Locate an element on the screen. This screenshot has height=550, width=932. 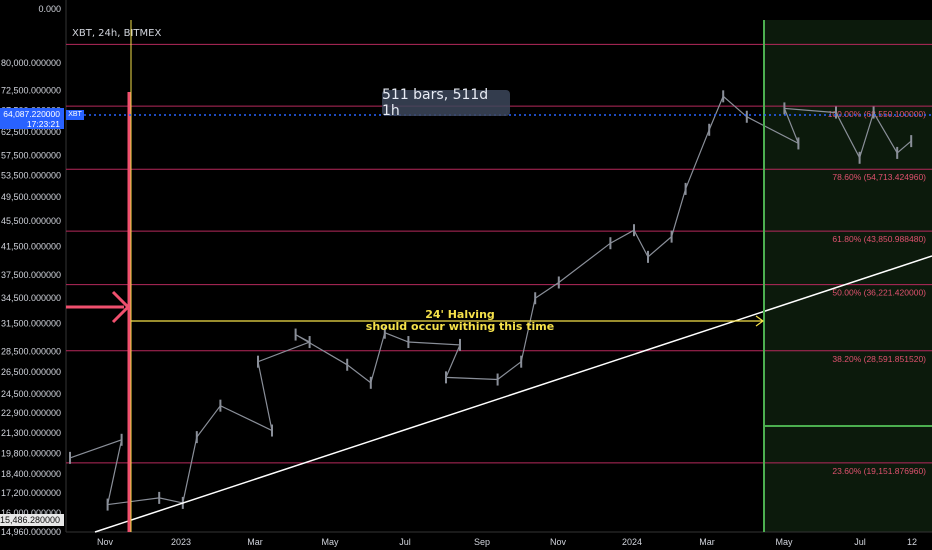
y-tick-label: 72,500.000000 is located at coordinates (31, 90).